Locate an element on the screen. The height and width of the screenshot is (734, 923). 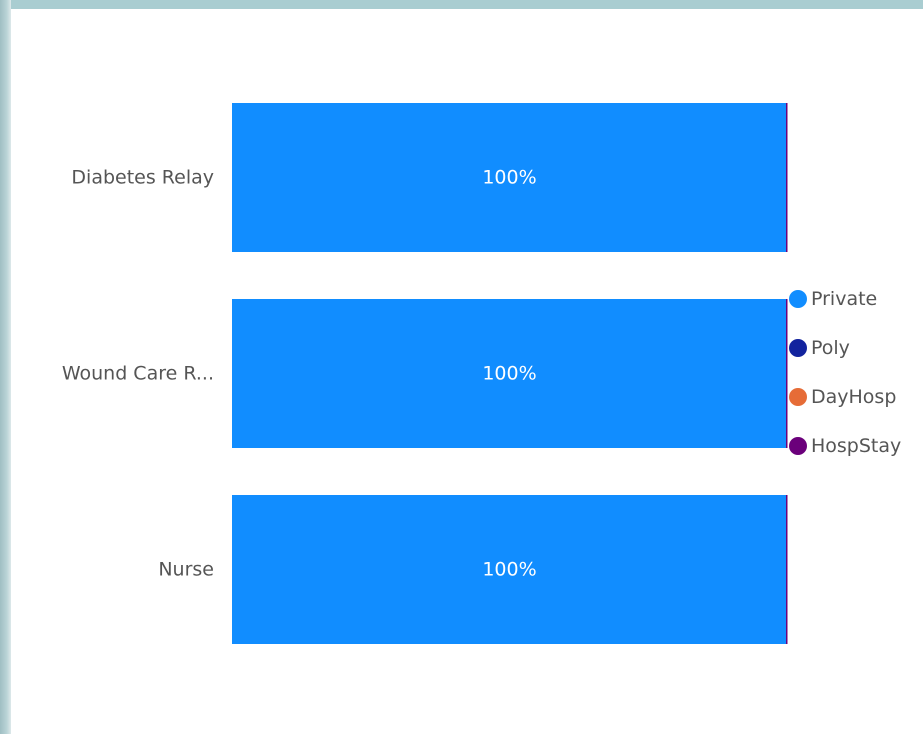
legend-label-private: Private is located at coordinates (844, 299).